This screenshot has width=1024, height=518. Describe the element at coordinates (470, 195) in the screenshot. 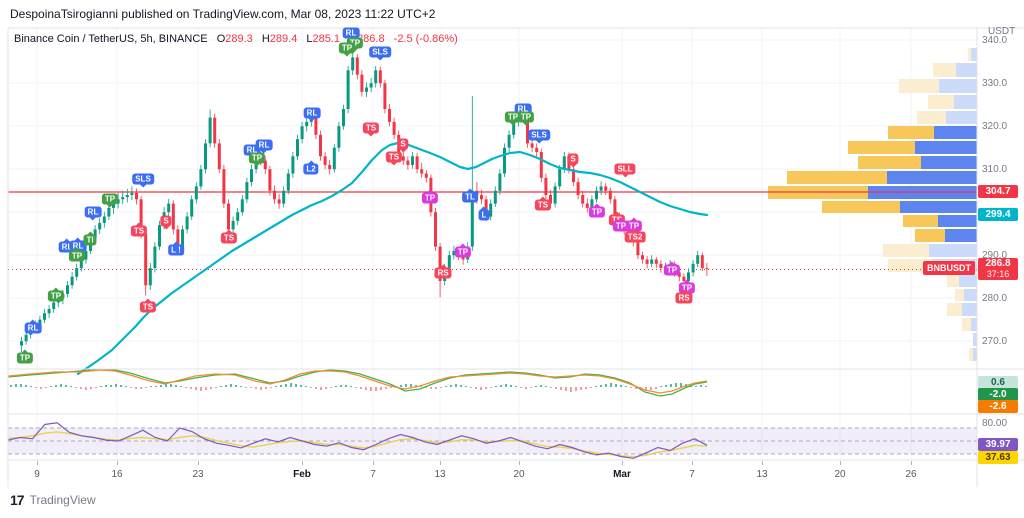

I see `trade-label-tl: TL` at that location.